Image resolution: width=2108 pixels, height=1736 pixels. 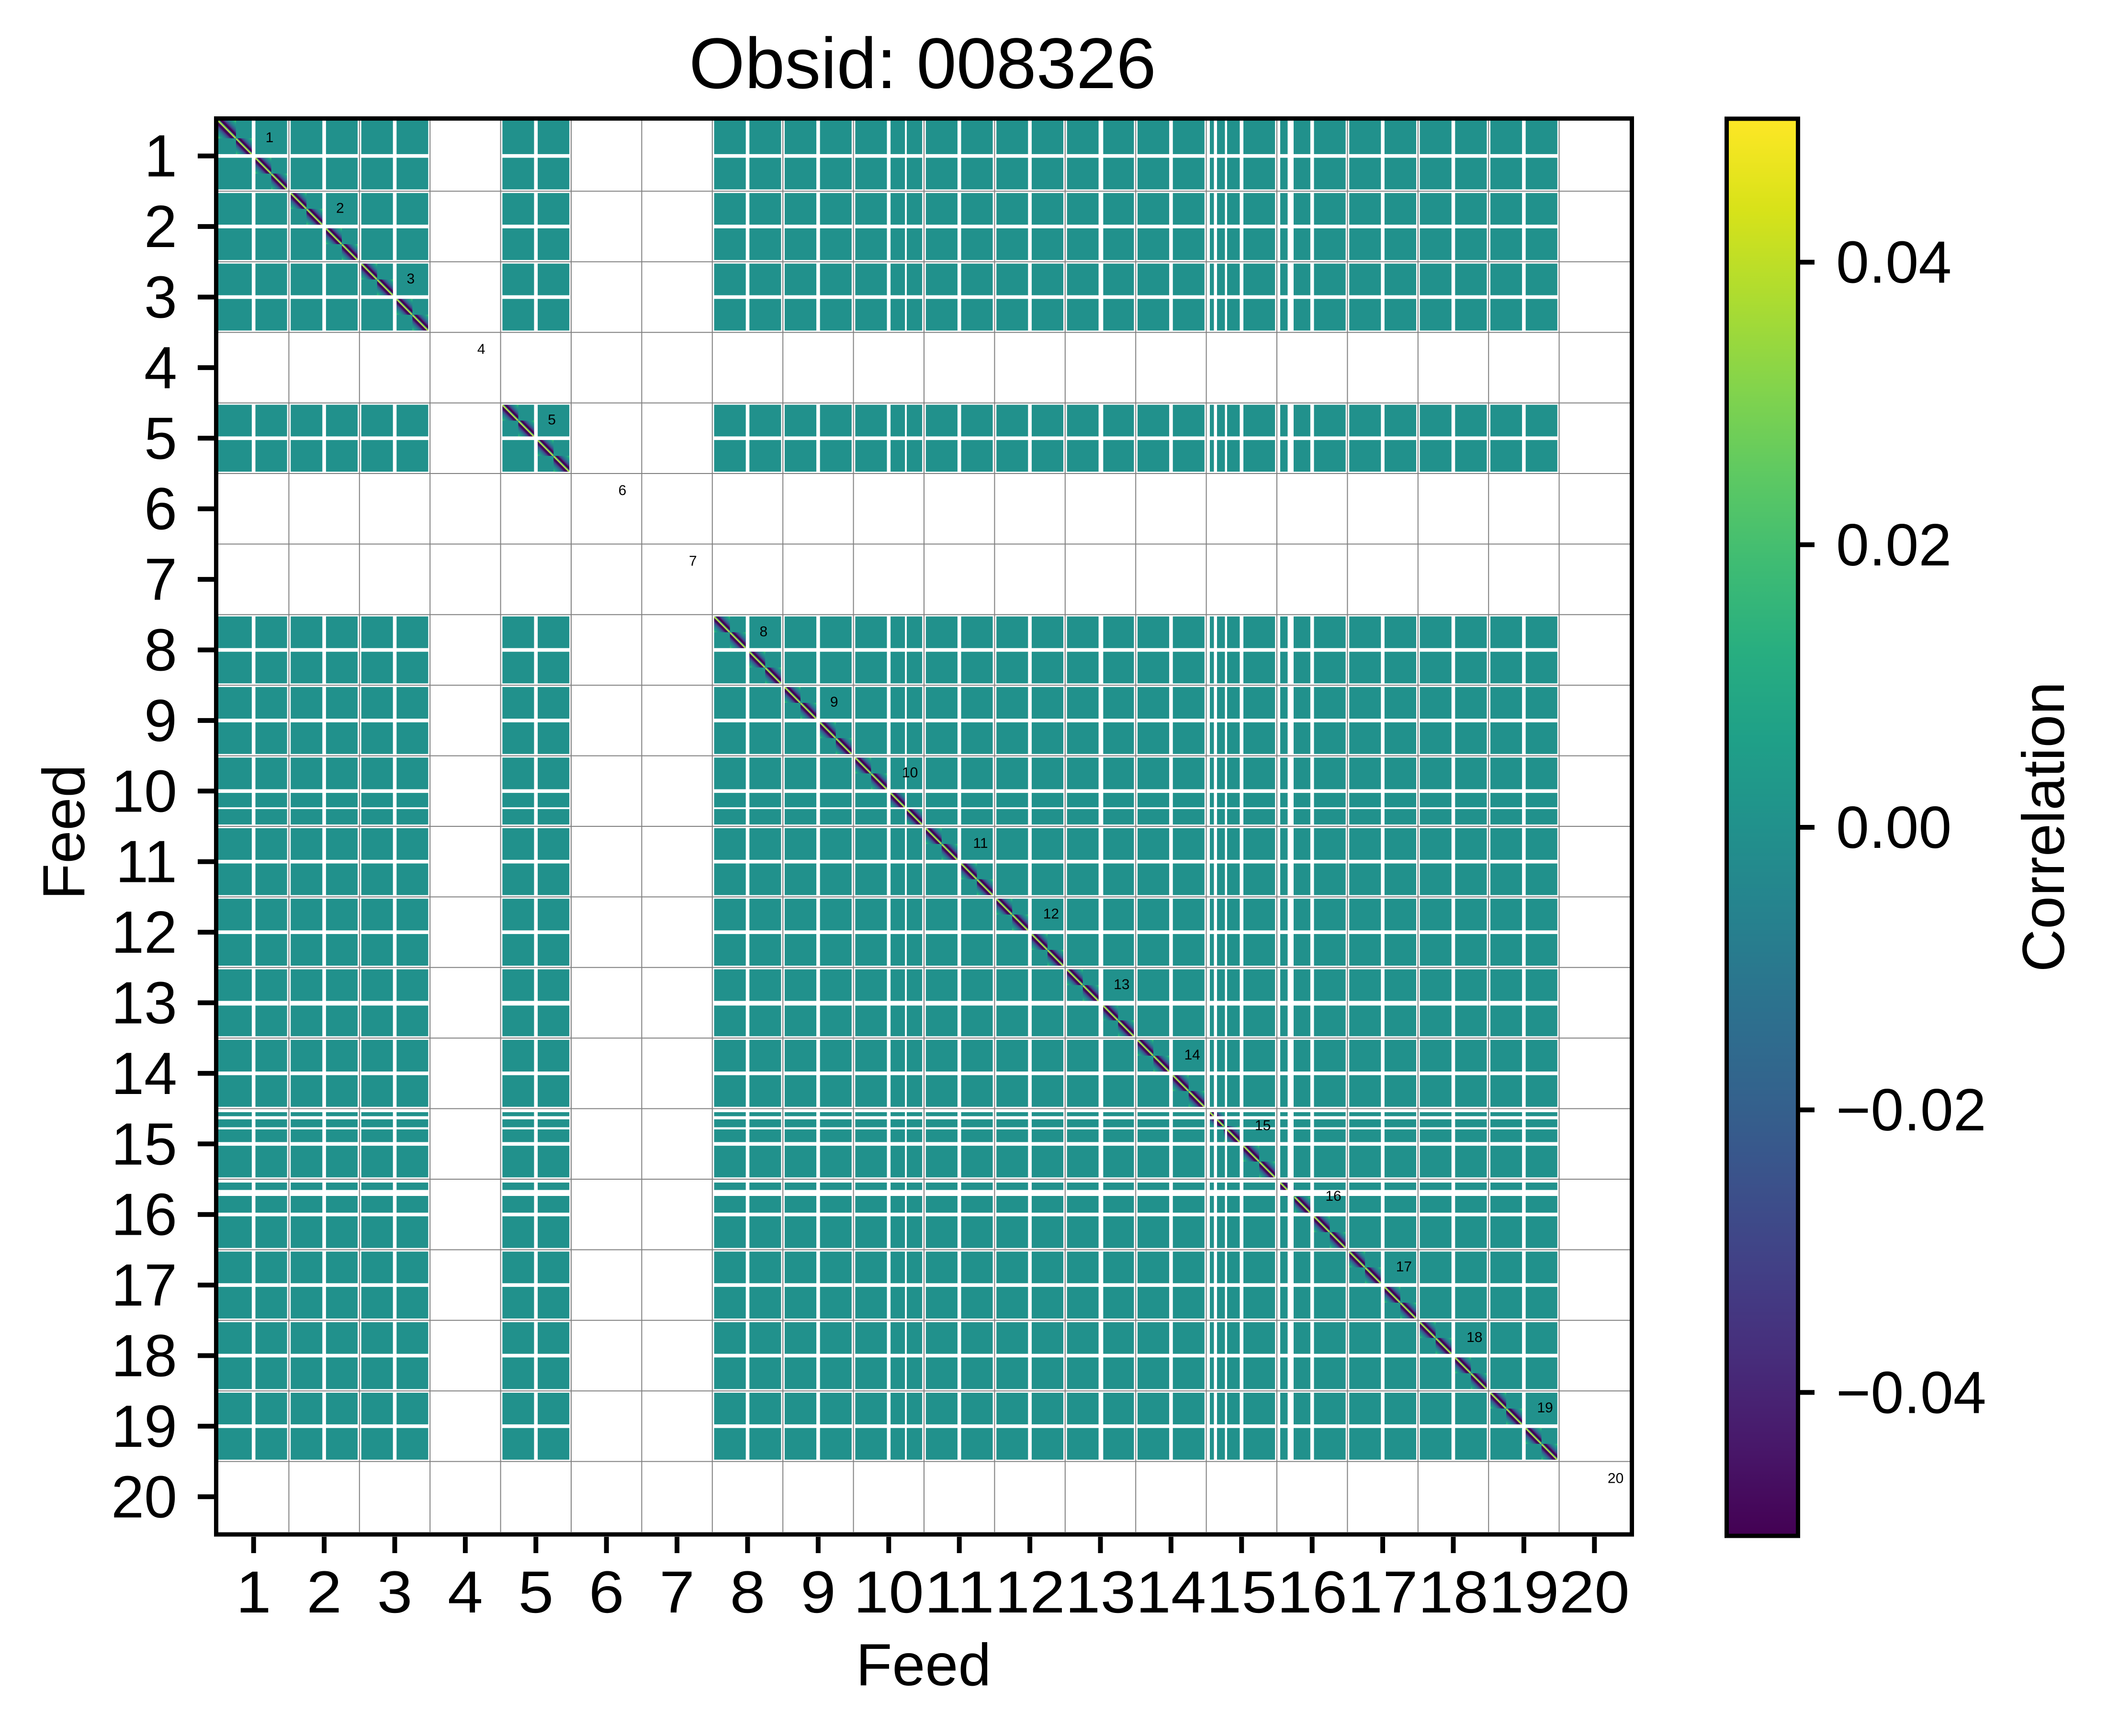 I want to click on svg-text: −0.04, so click(x=1911, y=1393).